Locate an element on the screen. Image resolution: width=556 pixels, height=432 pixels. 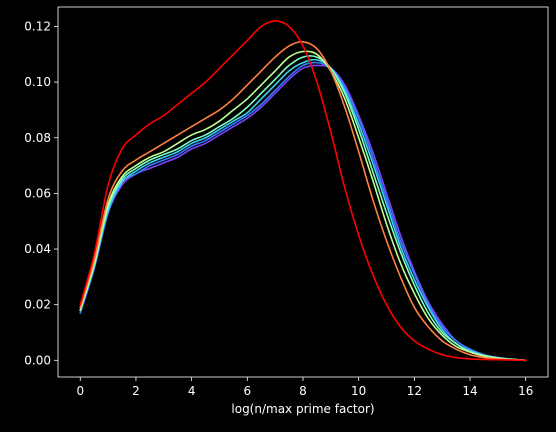
x-axis-label: log(n/max prime factor) is located at coordinates (302, 409).